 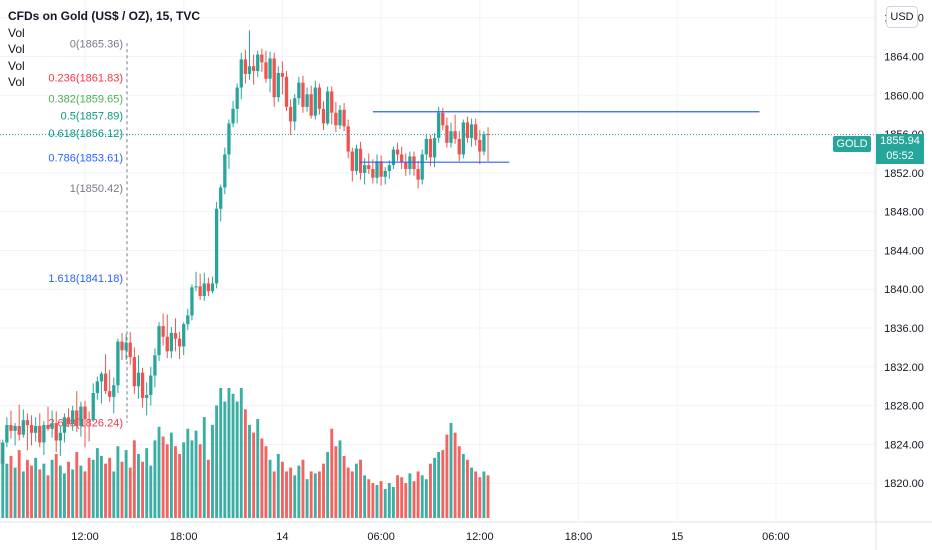 What do you see at coordinates (677, 537) in the screenshot?
I see `time-tick-label: 15` at bounding box center [677, 537].